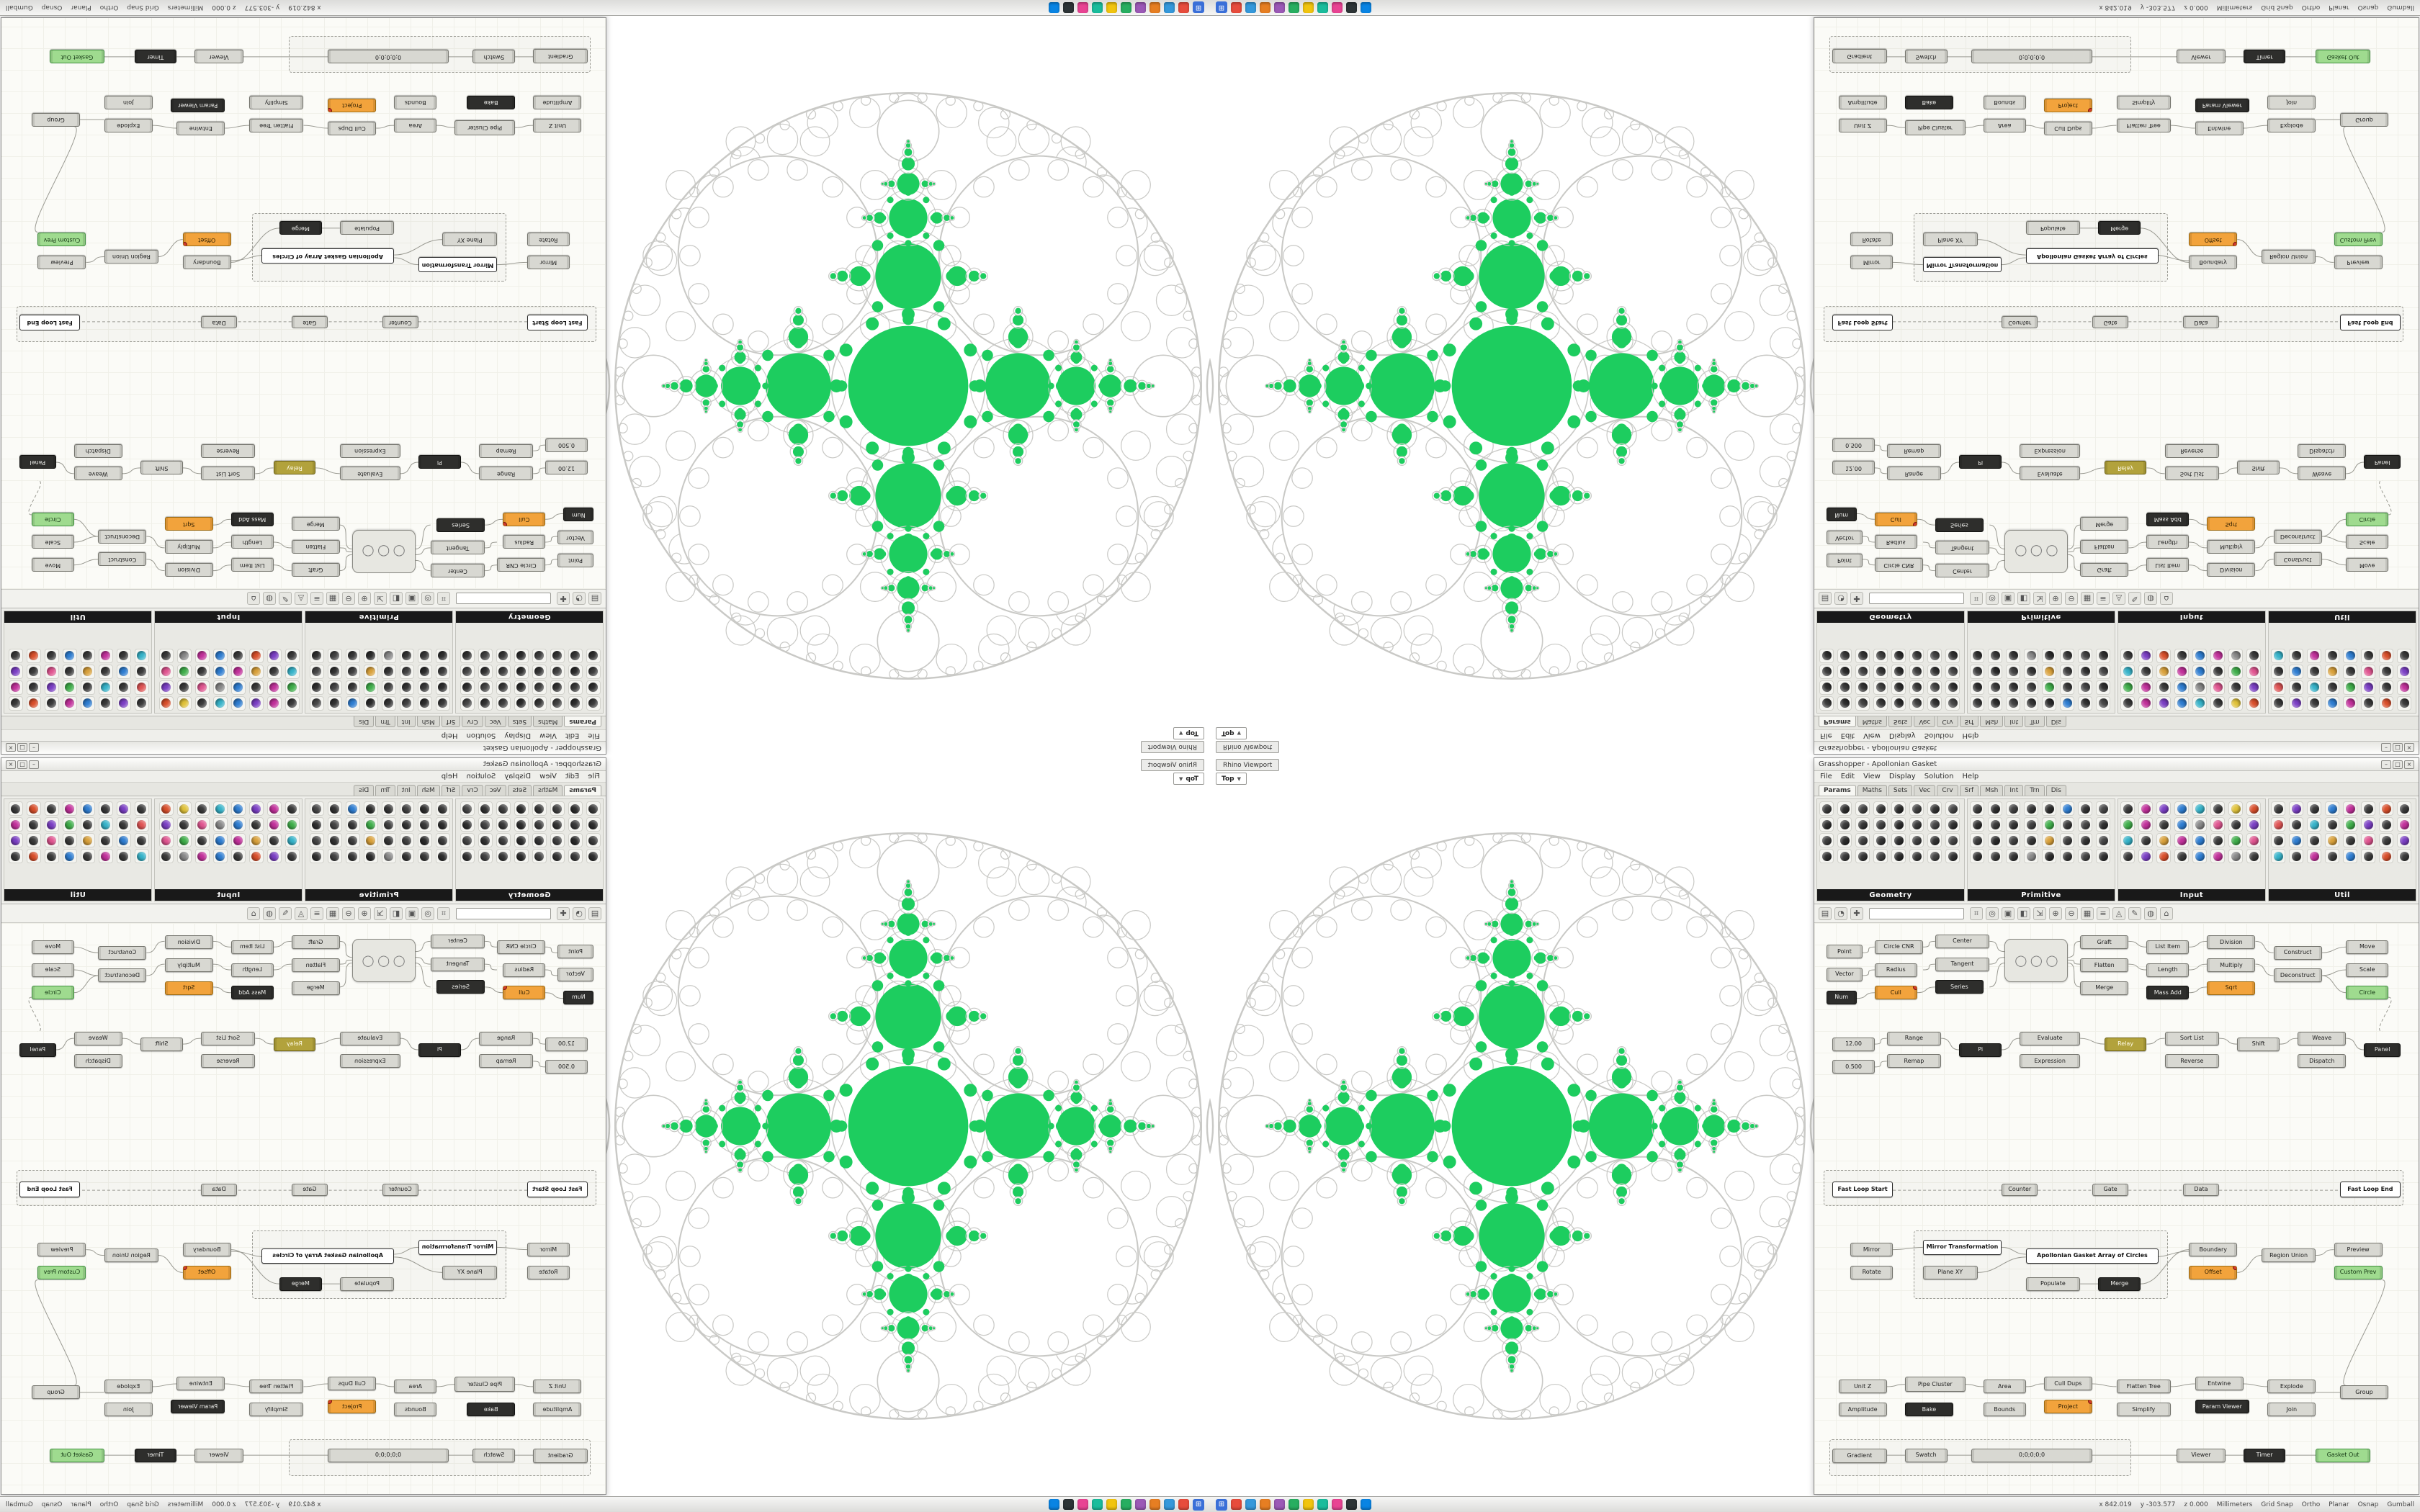 This screenshot has width=2420, height=1512. What do you see at coordinates (2386, 764) in the screenshot?
I see `minimize-button: –` at bounding box center [2386, 764].